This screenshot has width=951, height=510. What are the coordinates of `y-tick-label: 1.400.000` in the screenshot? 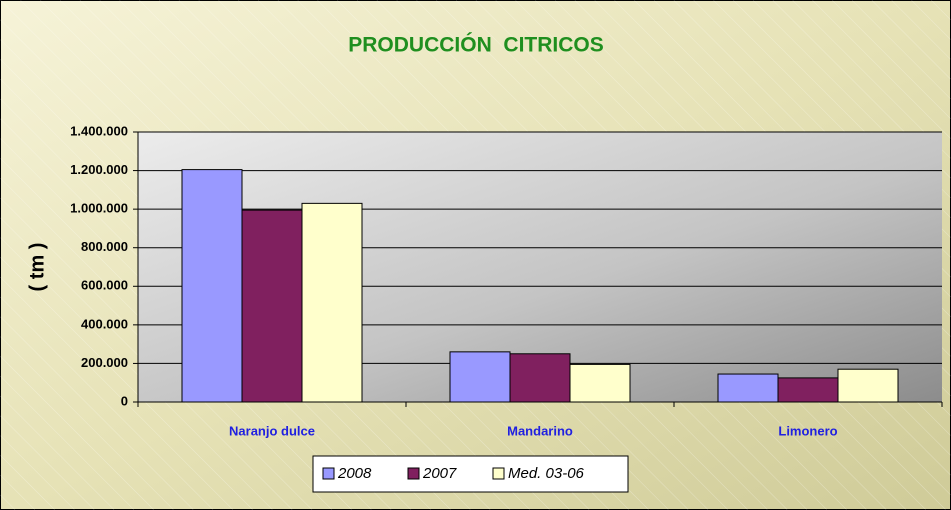 It's located at (99, 130).